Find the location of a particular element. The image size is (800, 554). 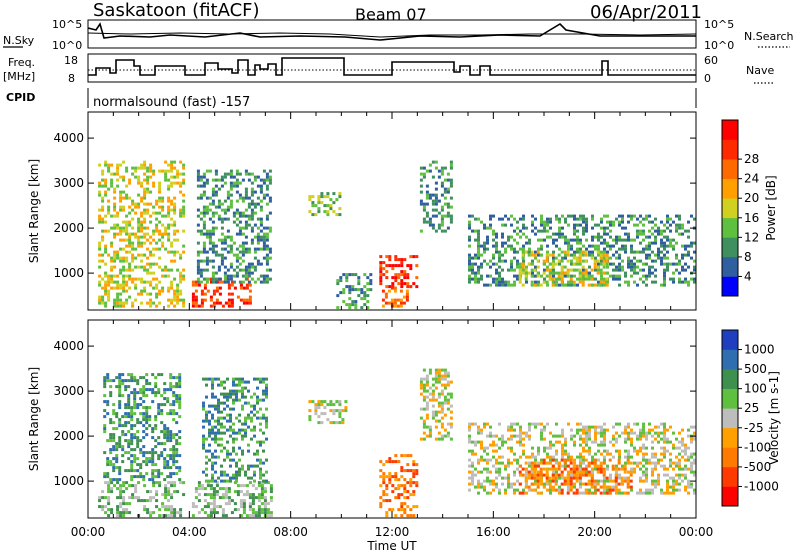

x-tick-label: 00:00 is located at coordinates (696, 532).